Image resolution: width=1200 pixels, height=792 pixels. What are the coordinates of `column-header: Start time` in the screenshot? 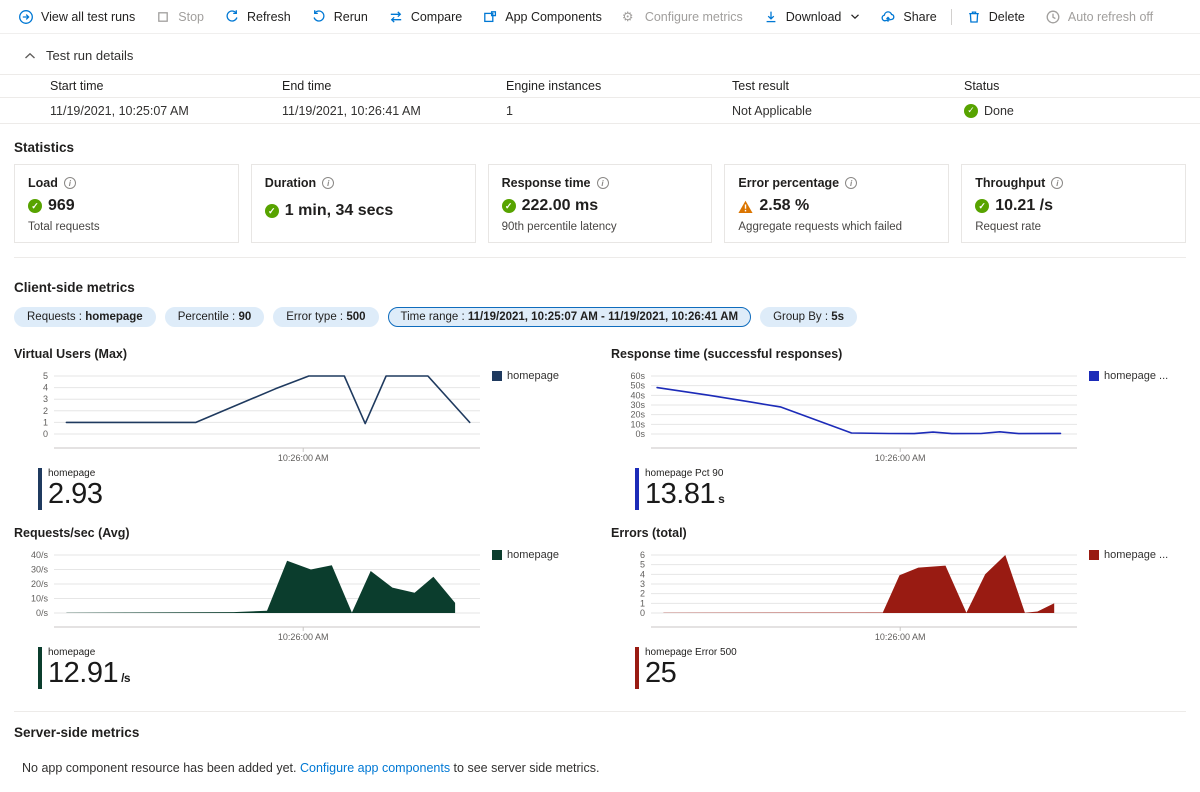 It's located at (77, 86).